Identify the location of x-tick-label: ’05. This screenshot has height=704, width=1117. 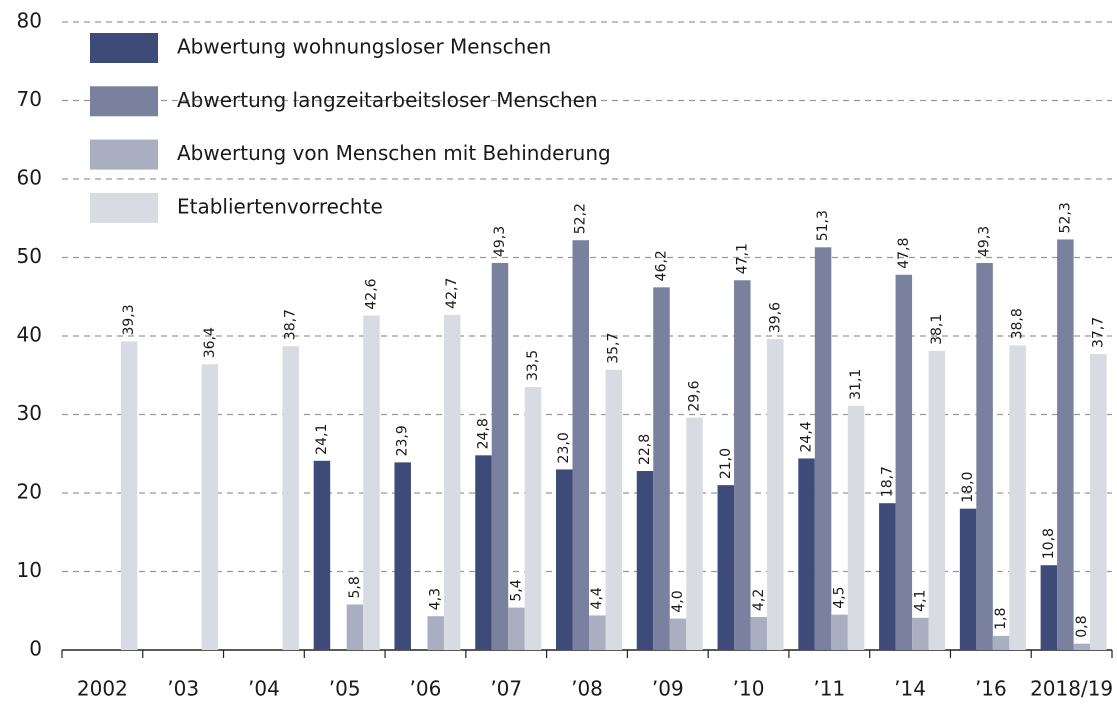
(345, 689).